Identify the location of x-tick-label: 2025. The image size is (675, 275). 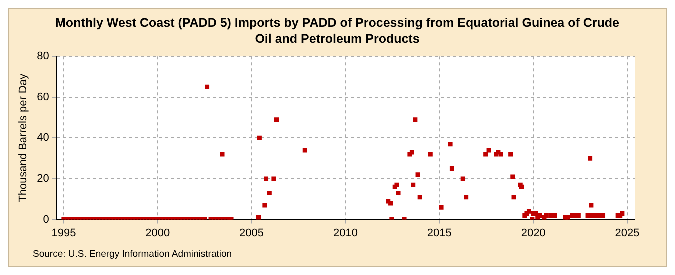
(627, 233).